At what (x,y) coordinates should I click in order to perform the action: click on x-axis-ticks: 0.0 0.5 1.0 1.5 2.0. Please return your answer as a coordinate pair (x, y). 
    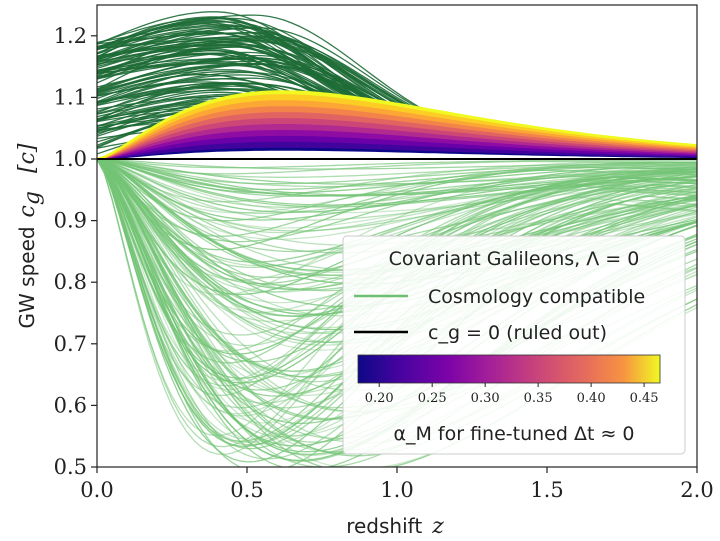
    Looking at the image, I should click on (397, 484).